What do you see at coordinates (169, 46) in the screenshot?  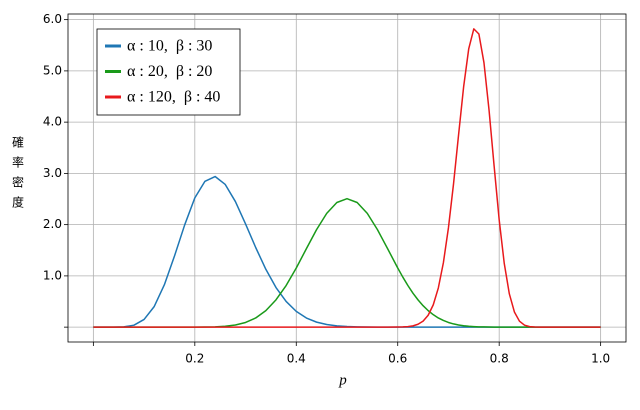 I see `legend-label: α : 10, β : 30` at bounding box center [169, 46].